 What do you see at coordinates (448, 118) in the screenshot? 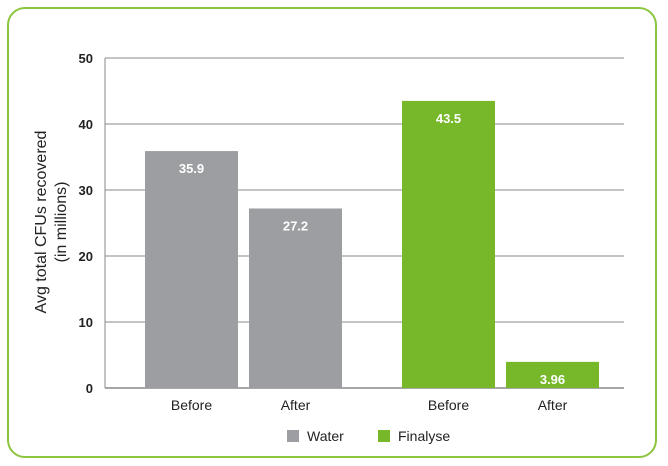
I see `data-label: 43.5` at bounding box center [448, 118].